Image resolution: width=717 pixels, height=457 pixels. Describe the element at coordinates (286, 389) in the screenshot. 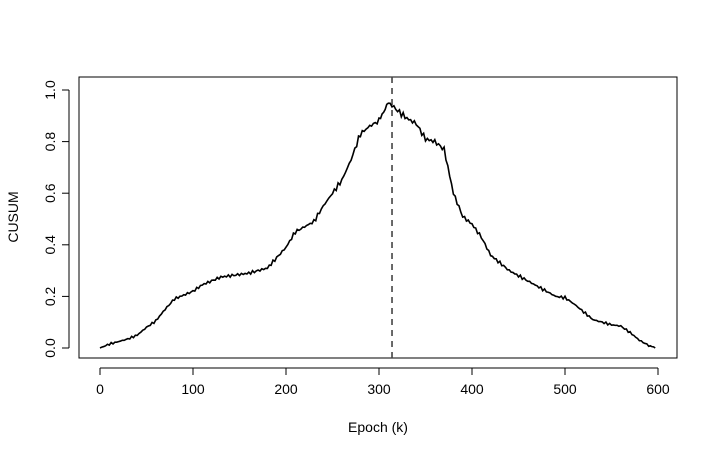

I see `x-tick-label: 200` at that location.